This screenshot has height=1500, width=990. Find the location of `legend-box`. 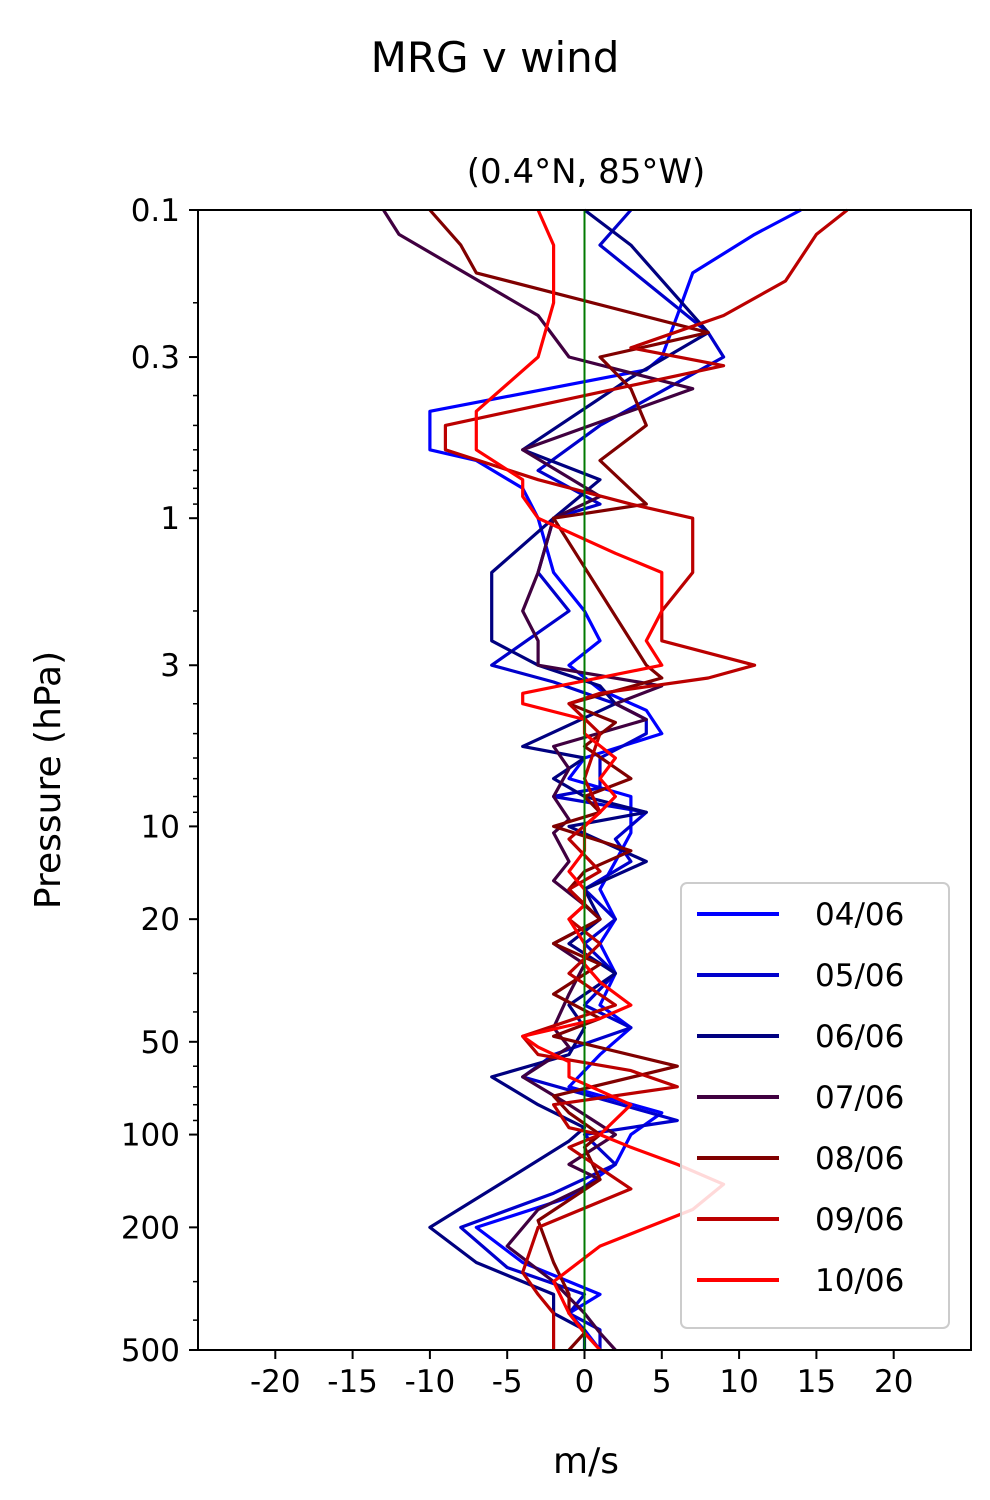

legend-box is located at coordinates (815, 1105).